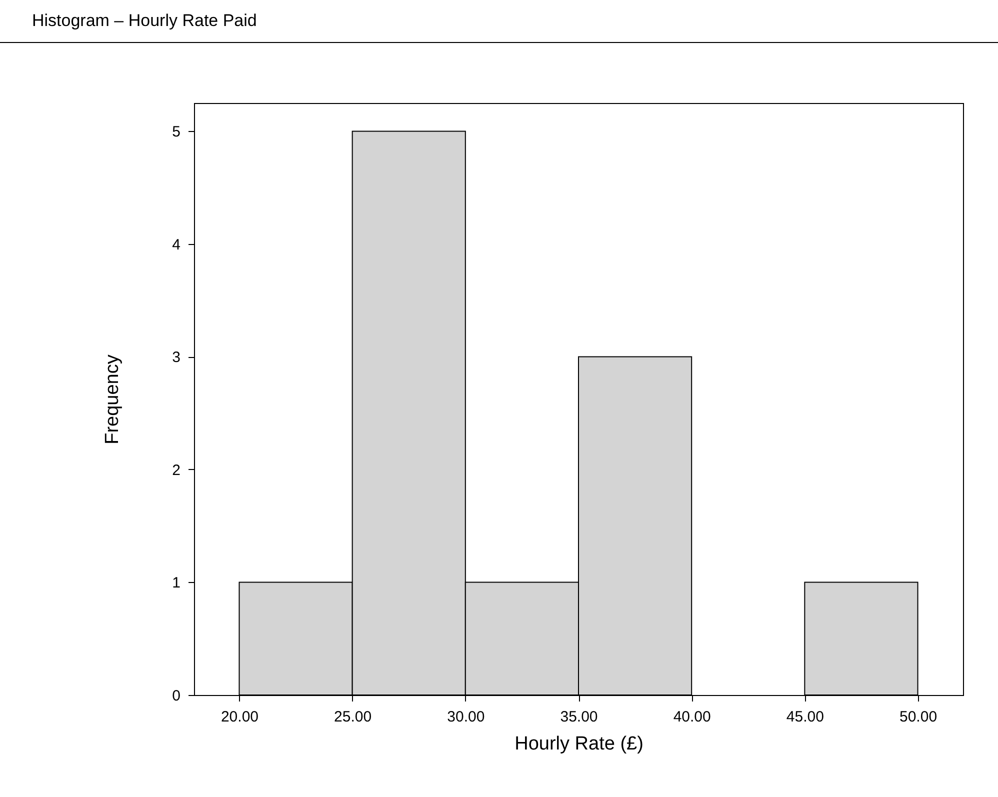  Describe the element at coordinates (918, 717) in the screenshot. I see `x-tick-label: 50.00` at that location.